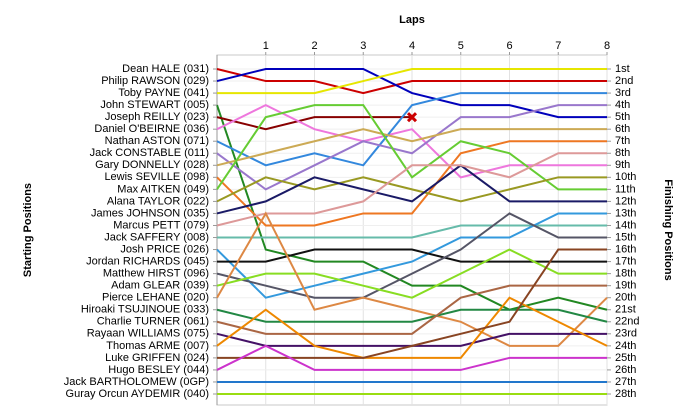 This screenshot has width=700, height=420. What do you see at coordinates (625, 201) in the screenshot?
I see `y2-tick-label: 12th` at bounding box center [625, 201].